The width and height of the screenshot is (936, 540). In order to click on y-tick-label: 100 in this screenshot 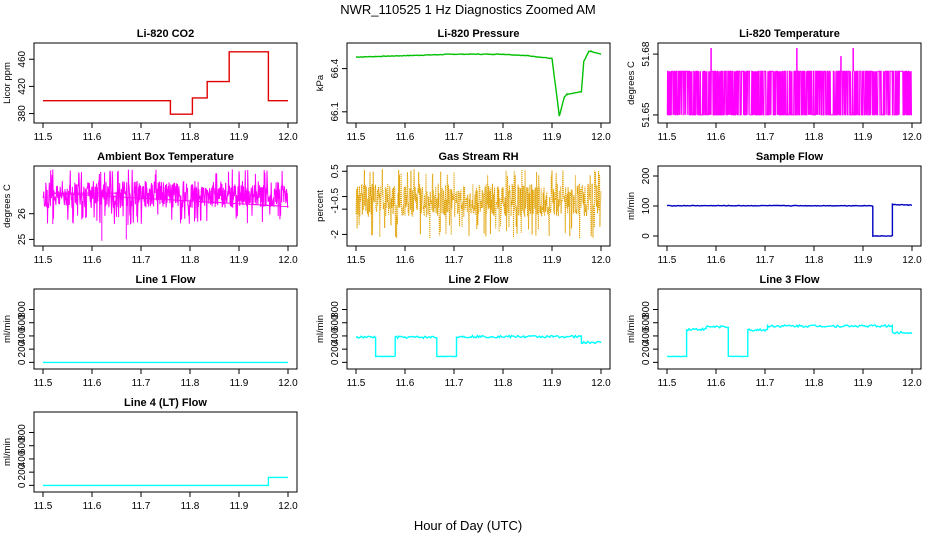, I will do `click(646, 205)`.